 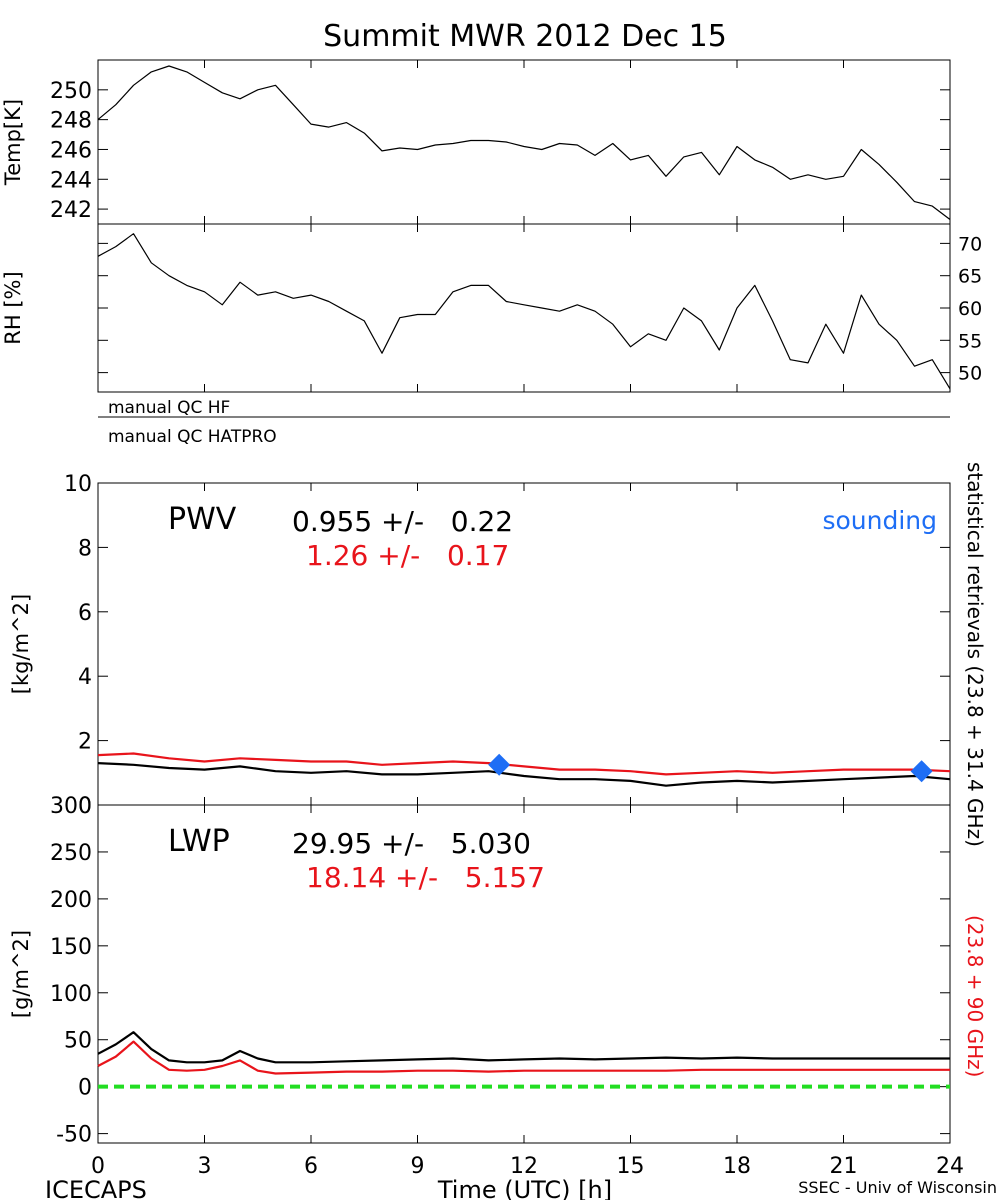 What do you see at coordinates (85, 1088) in the screenshot?
I see `lwp-ytick-label: 0` at bounding box center [85, 1088].